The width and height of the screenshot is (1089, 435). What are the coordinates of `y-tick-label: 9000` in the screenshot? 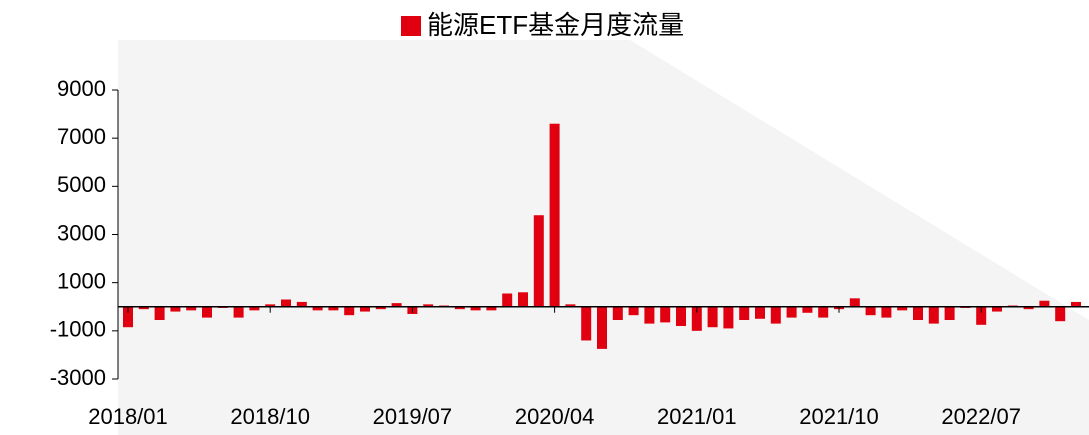 It's located at (81, 88).